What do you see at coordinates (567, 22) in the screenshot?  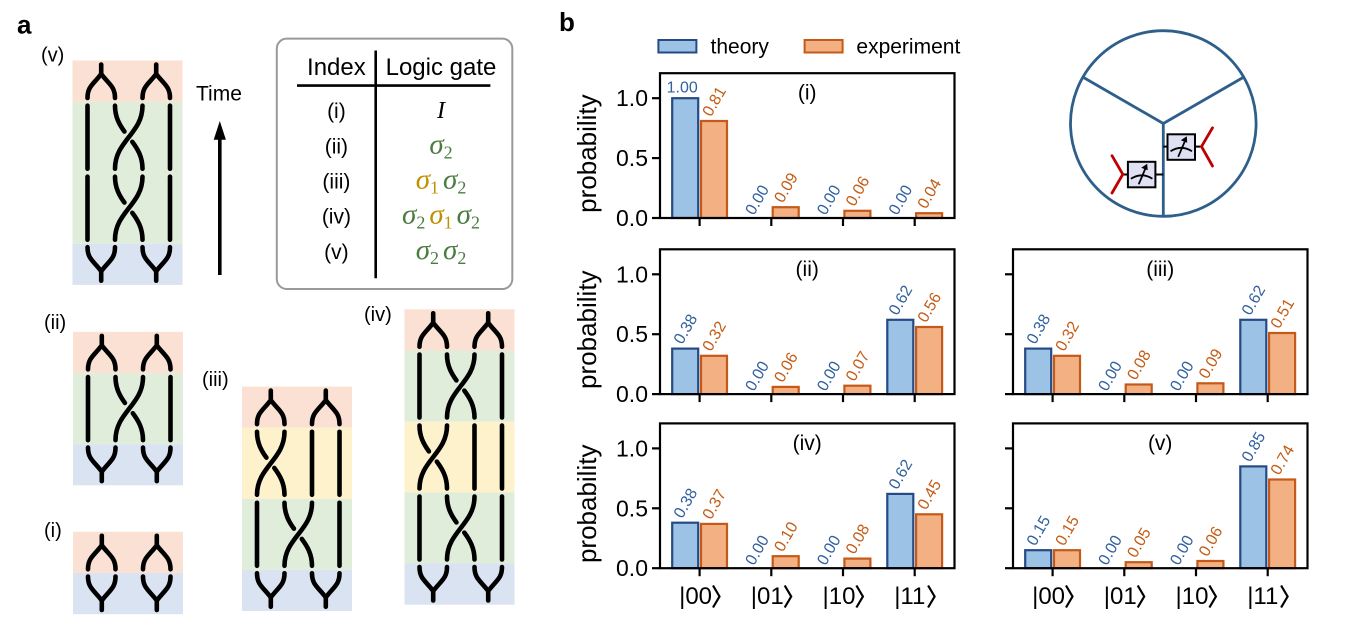 I see `svg-text: b` at bounding box center [567, 22].